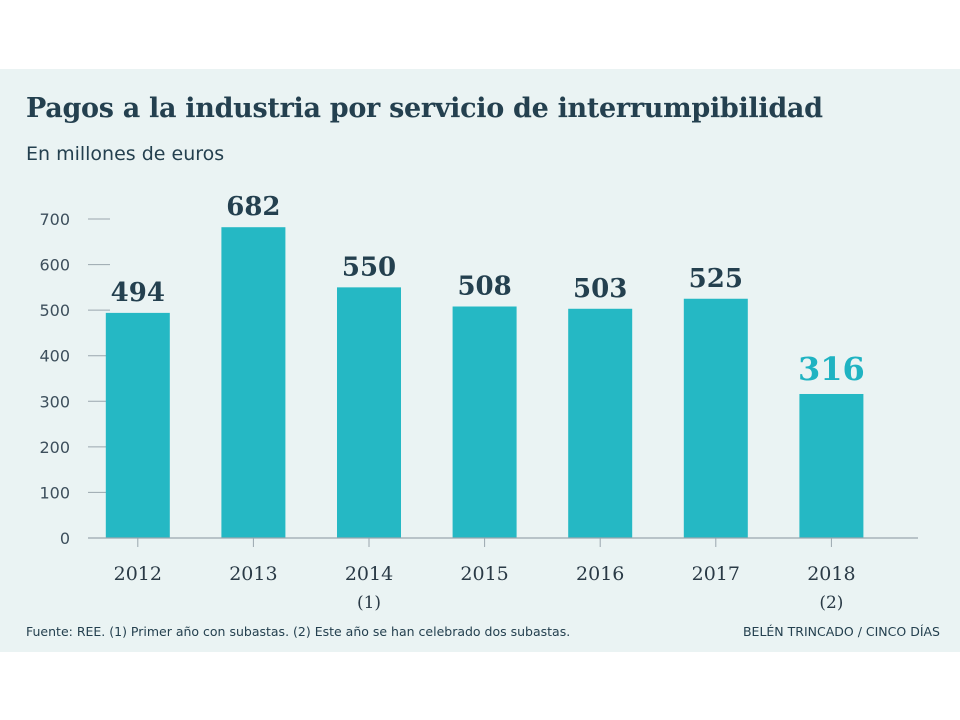  What do you see at coordinates (54, 492) in the screenshot?
I see `y-tick-label: 100` at bounding box center [54, 492].